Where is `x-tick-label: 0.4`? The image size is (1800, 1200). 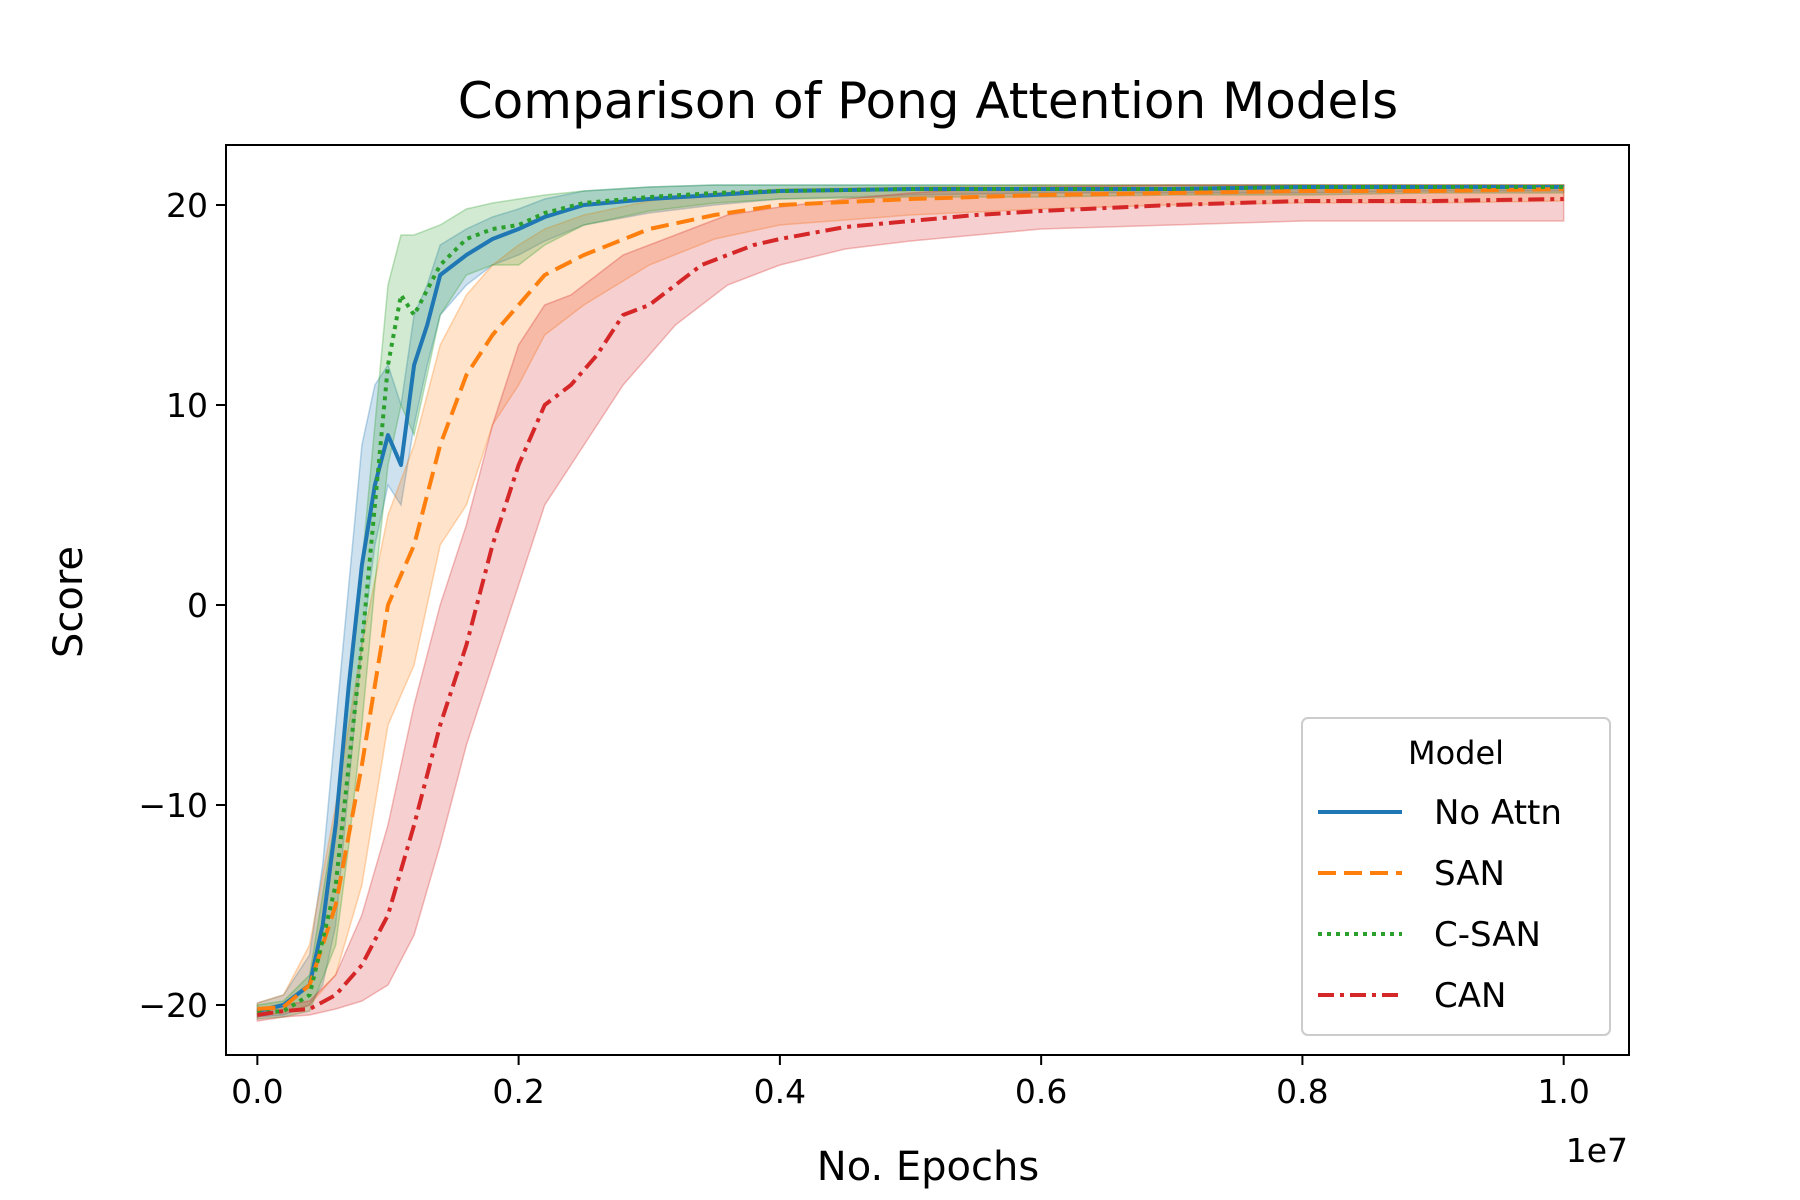 x-tick-label: 0.4 is located at coordinates (780, 1091).